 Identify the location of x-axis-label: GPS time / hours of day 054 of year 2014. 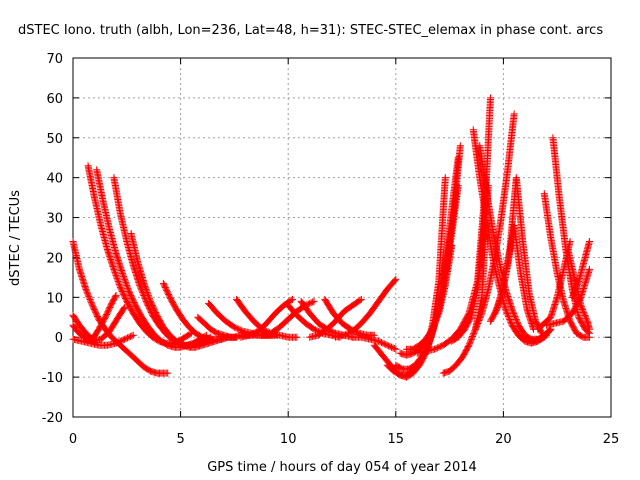
(342, 467).